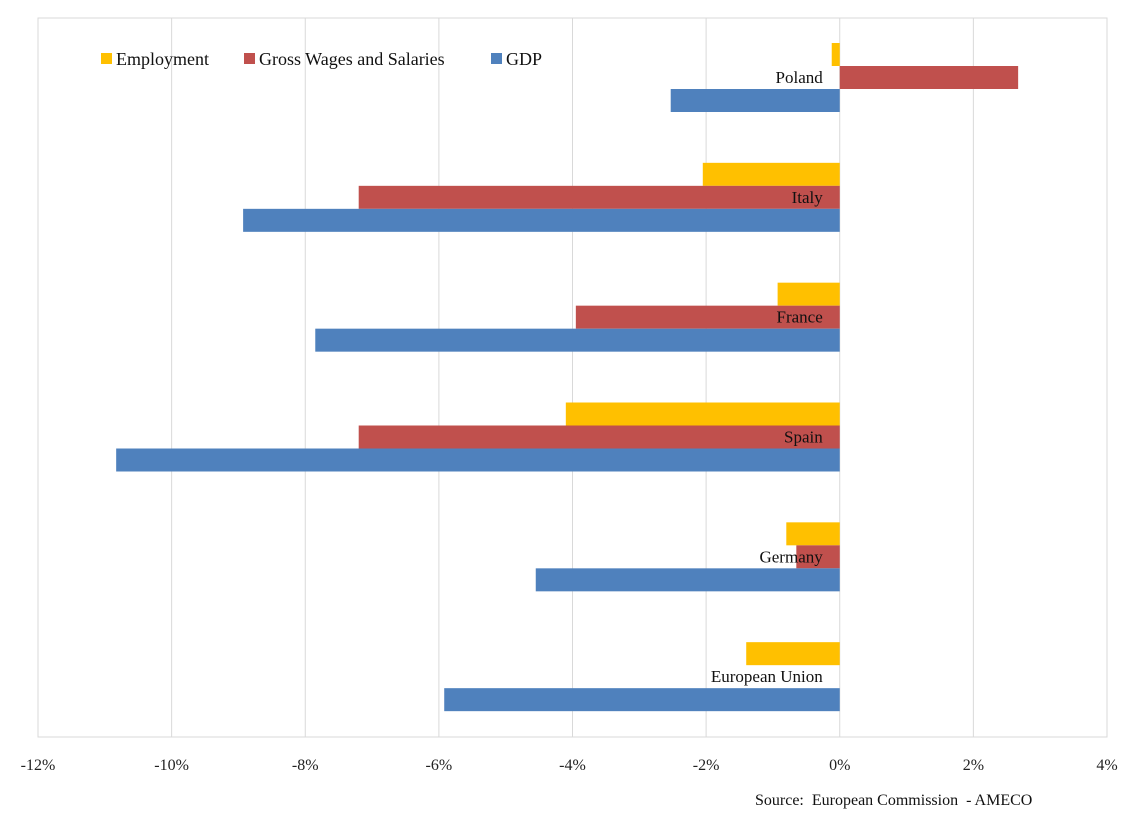 This screenshot has height=826, width=1138. I want to click on category-label: Italy, so click(808, 197).